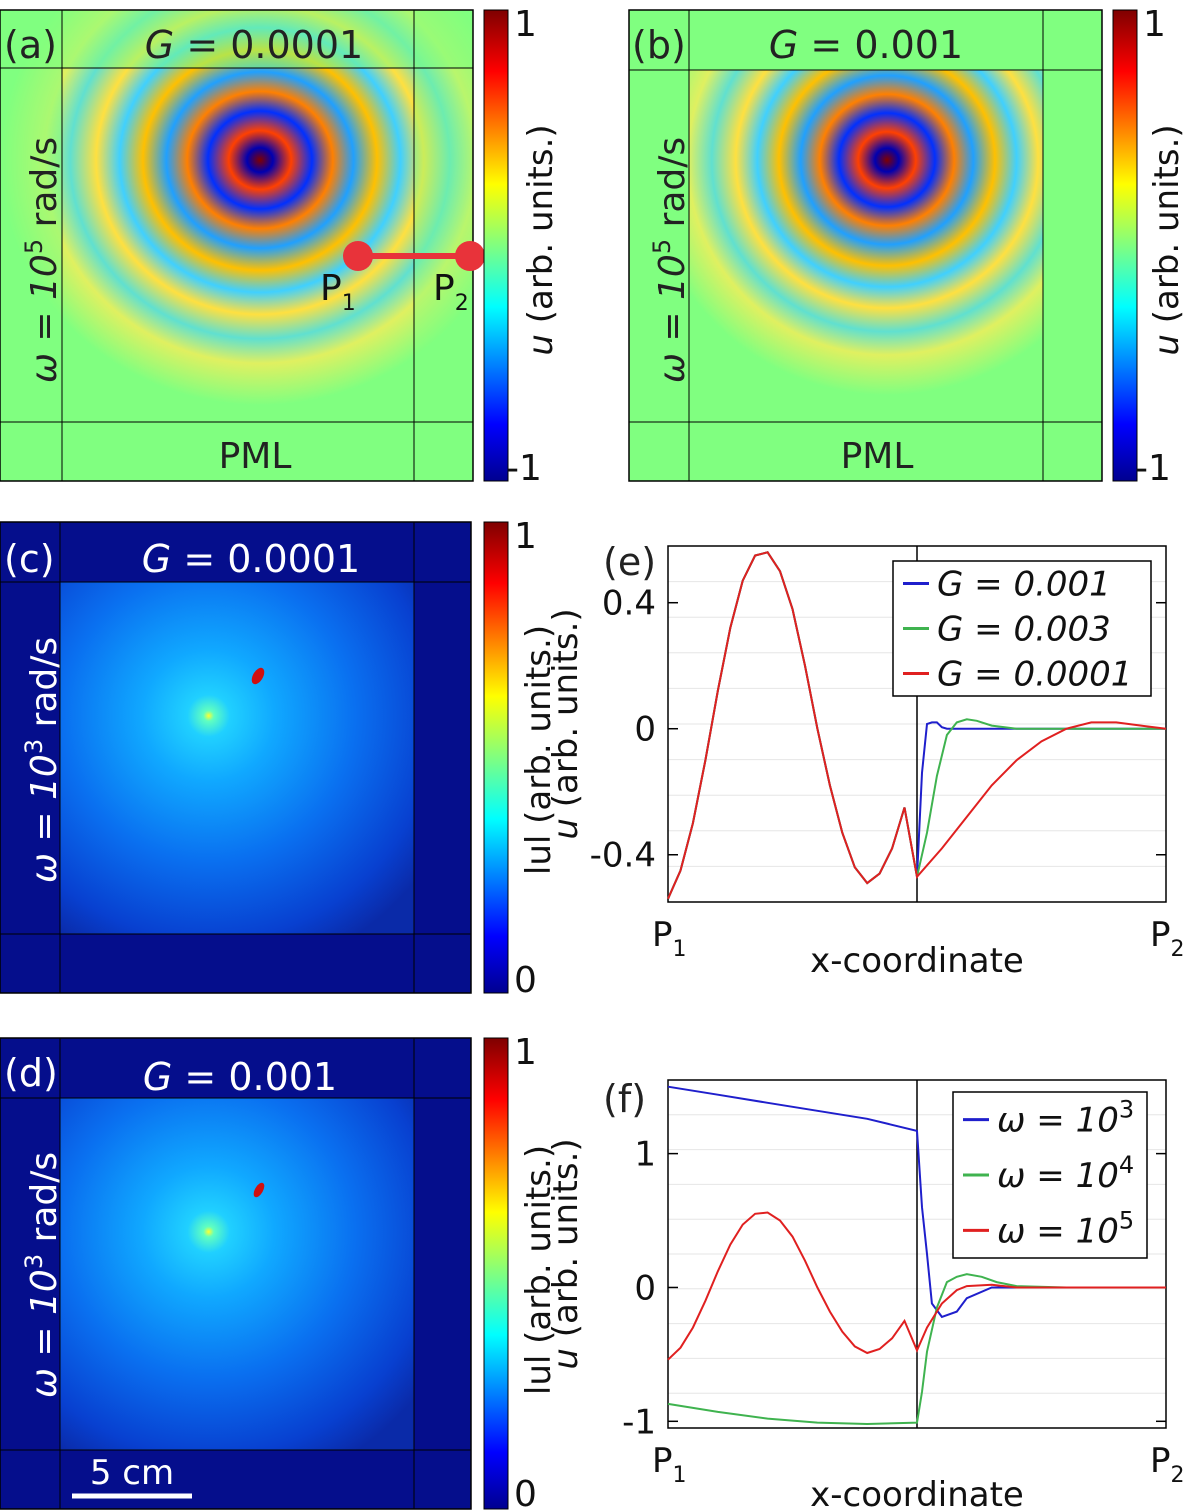 The width and height of the screenshot is (1190, 1511). What do you see at coordinates (629, 604) in the screenshot?
I see `y-tick-label: 0.4` at bounding box center [629, 604].